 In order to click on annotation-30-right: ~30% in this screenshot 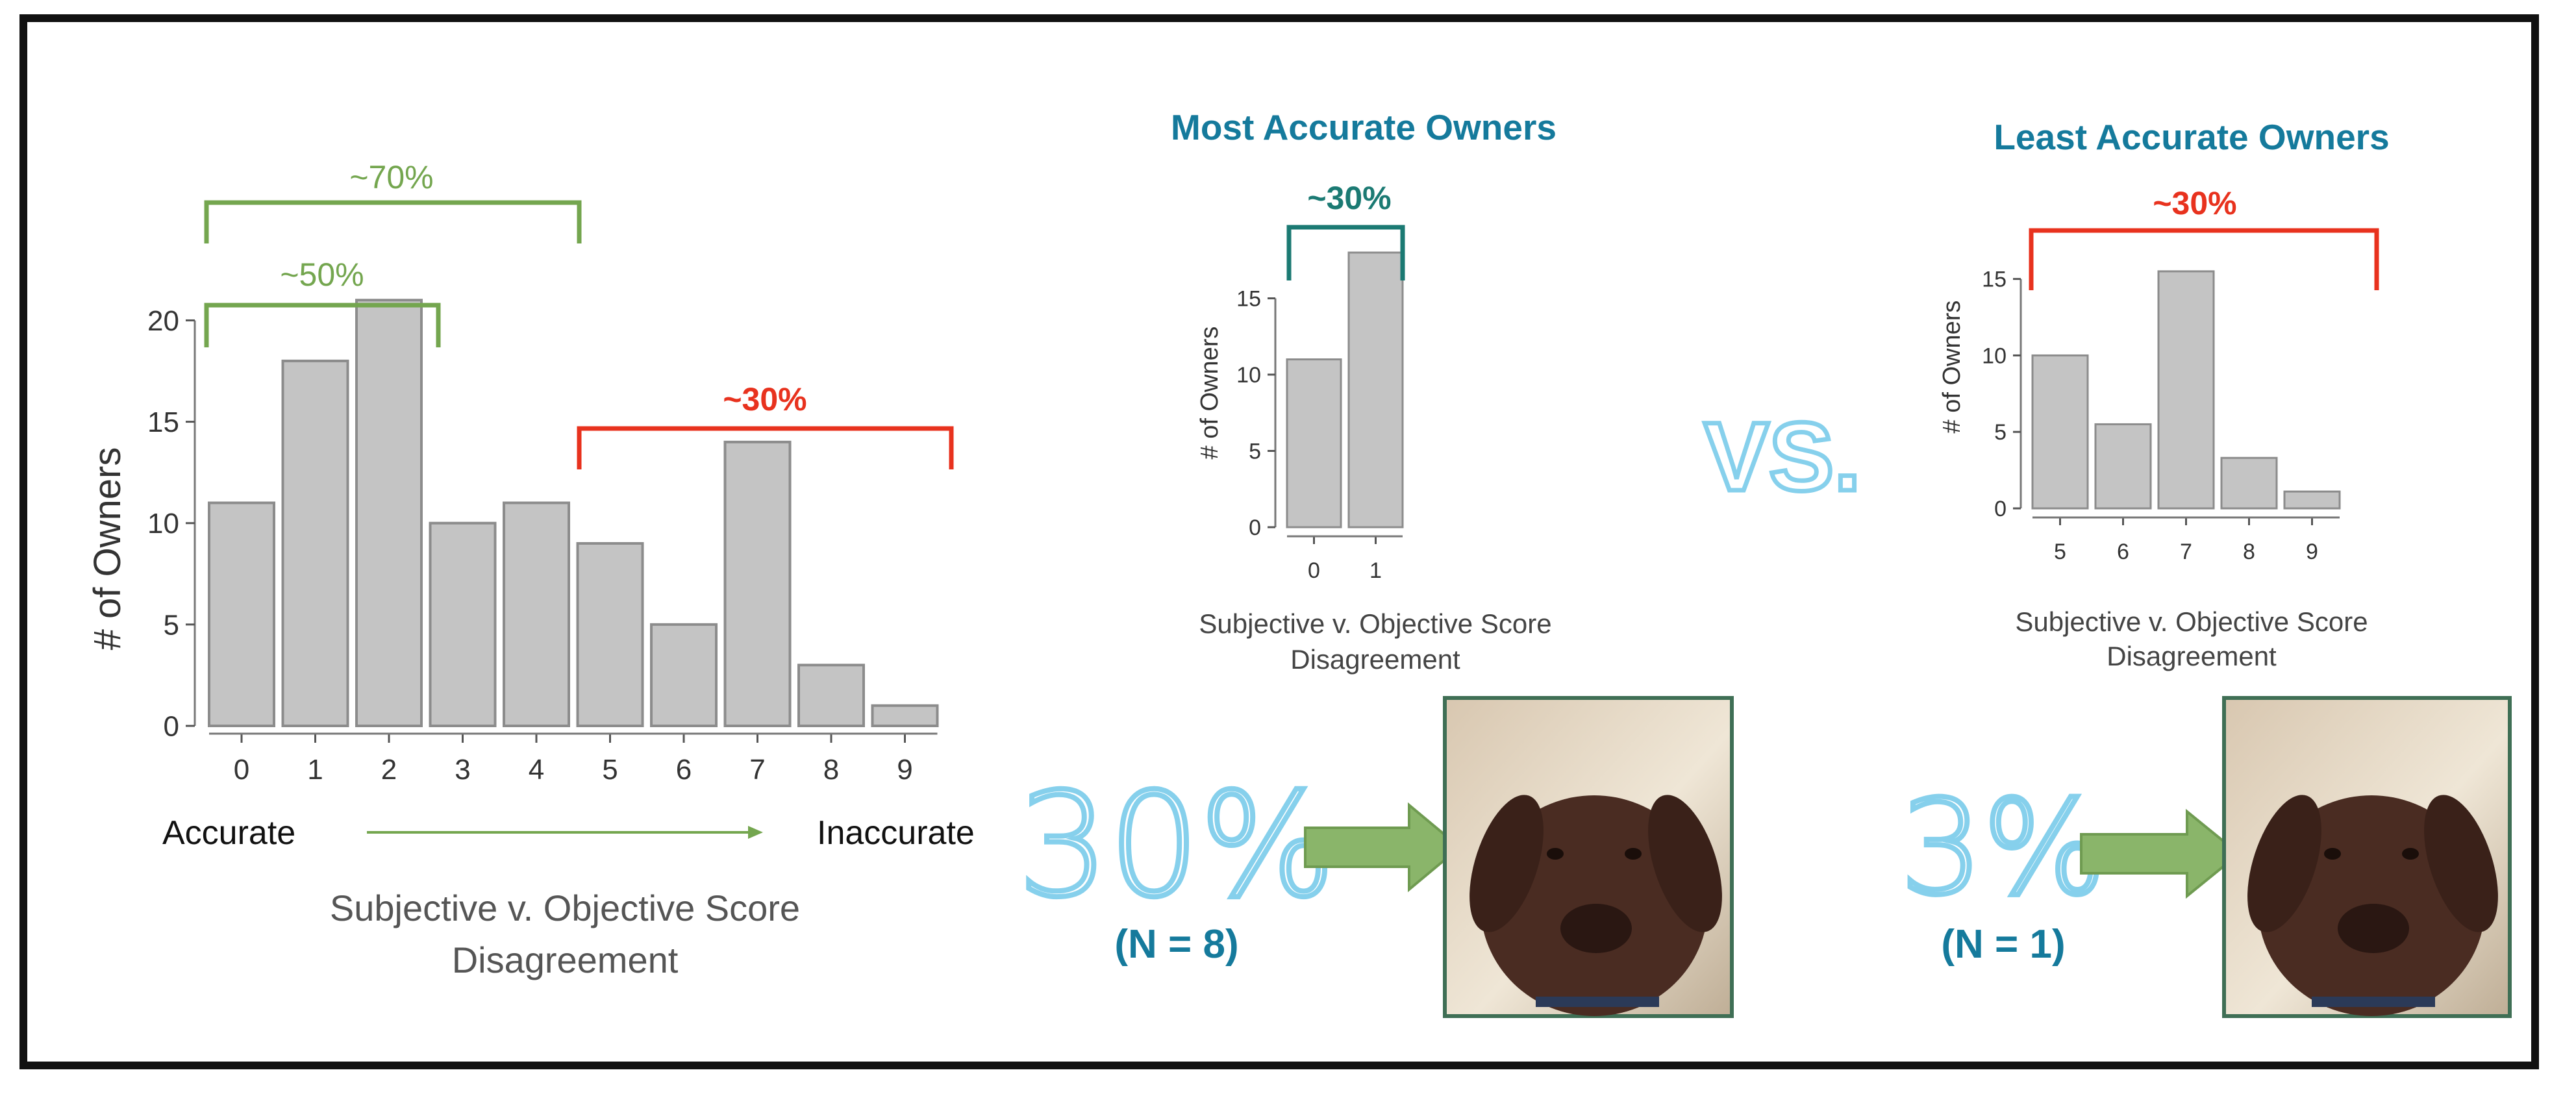, I will do `click(2194, 203)`.